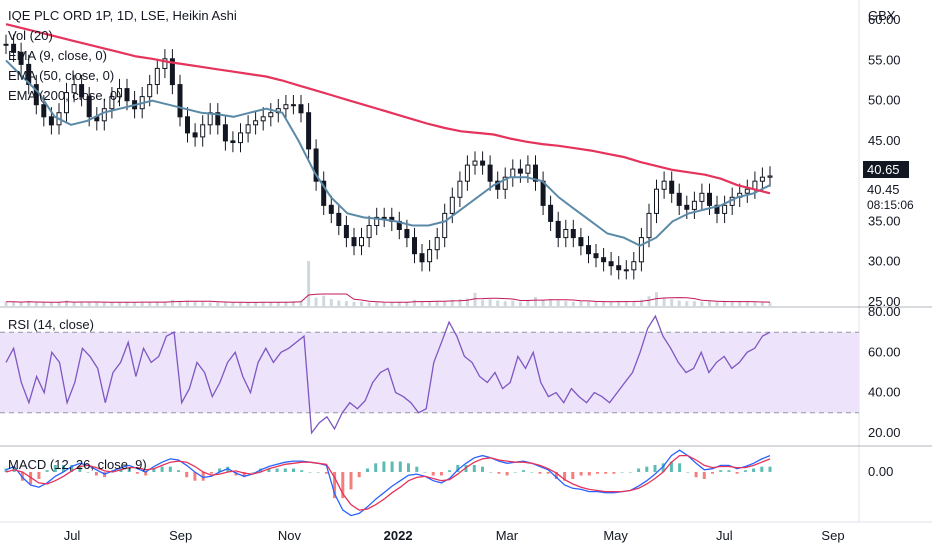  What do you see at coordinates (880, 471) in the screenshot?
I see `macd-tick-label: 0.00` at bounding box center [880, 471].